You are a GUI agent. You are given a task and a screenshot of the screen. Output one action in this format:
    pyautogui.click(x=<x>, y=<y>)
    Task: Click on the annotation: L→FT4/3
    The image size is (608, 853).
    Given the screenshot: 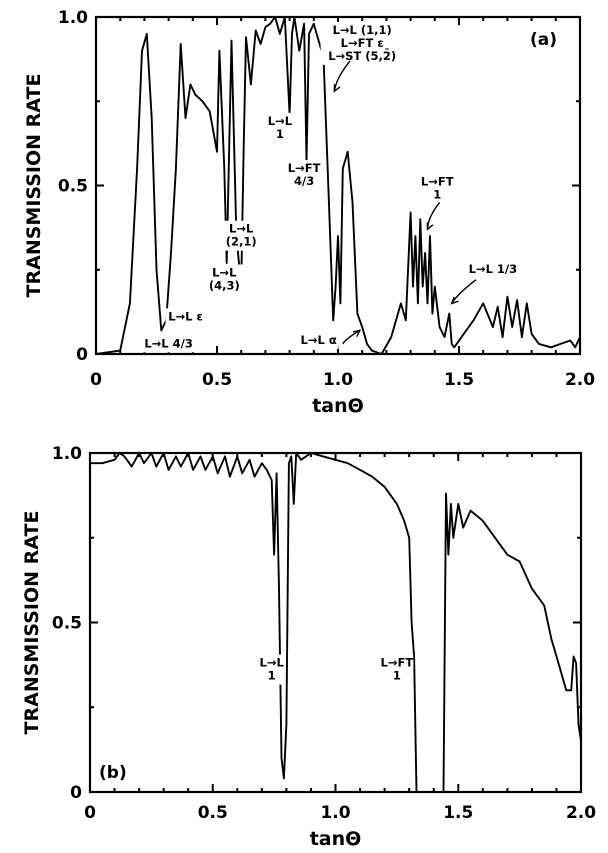 What is the action you would take?
    pyautogui.click(x=304, y=175)
    